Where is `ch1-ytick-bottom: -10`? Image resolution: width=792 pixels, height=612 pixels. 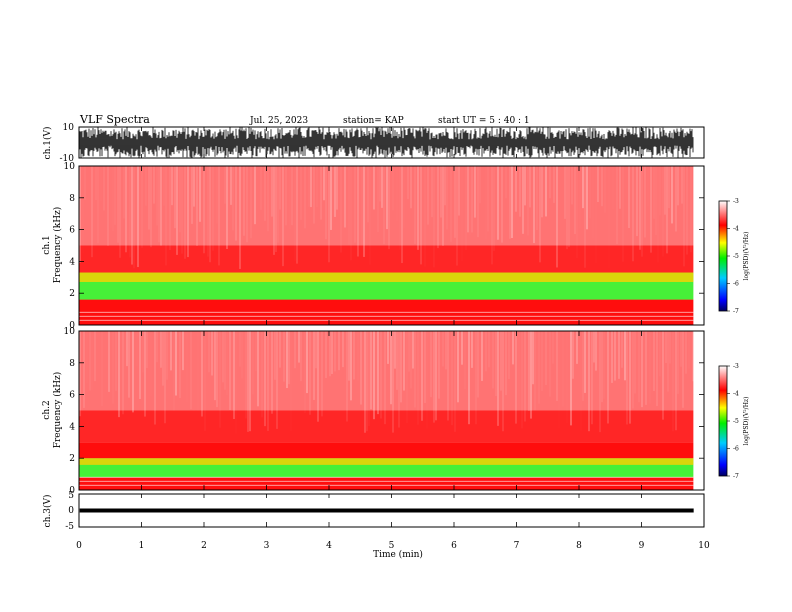 ch1-ytick-bottom: -10 is located at coordinates (67, 159).